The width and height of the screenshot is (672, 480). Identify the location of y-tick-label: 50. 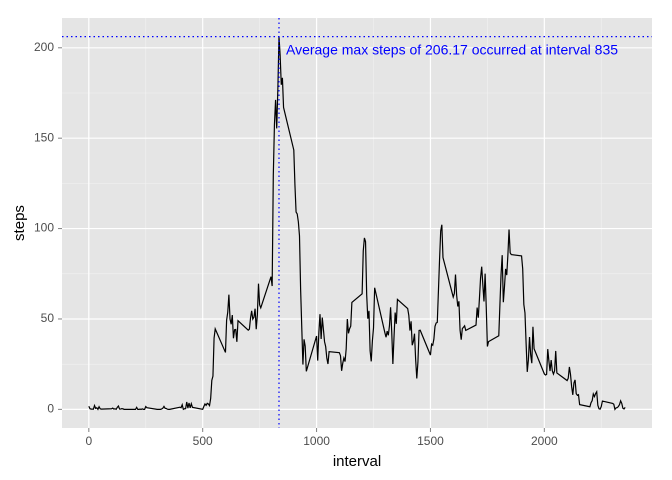
(48, 318).